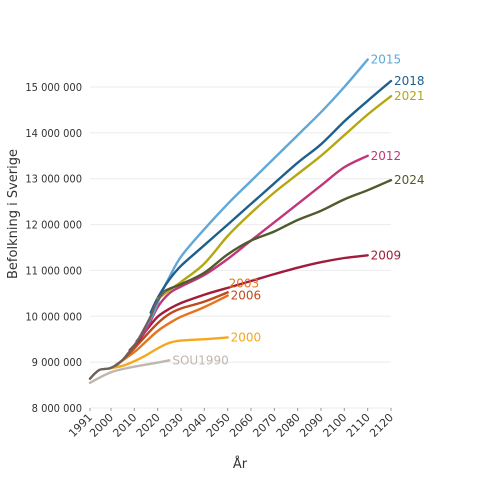  What do you see at coordinates (53, 225) in the screenshot?
I see `y-tick-label: 12 000 000` at bounding box center [53, 225].